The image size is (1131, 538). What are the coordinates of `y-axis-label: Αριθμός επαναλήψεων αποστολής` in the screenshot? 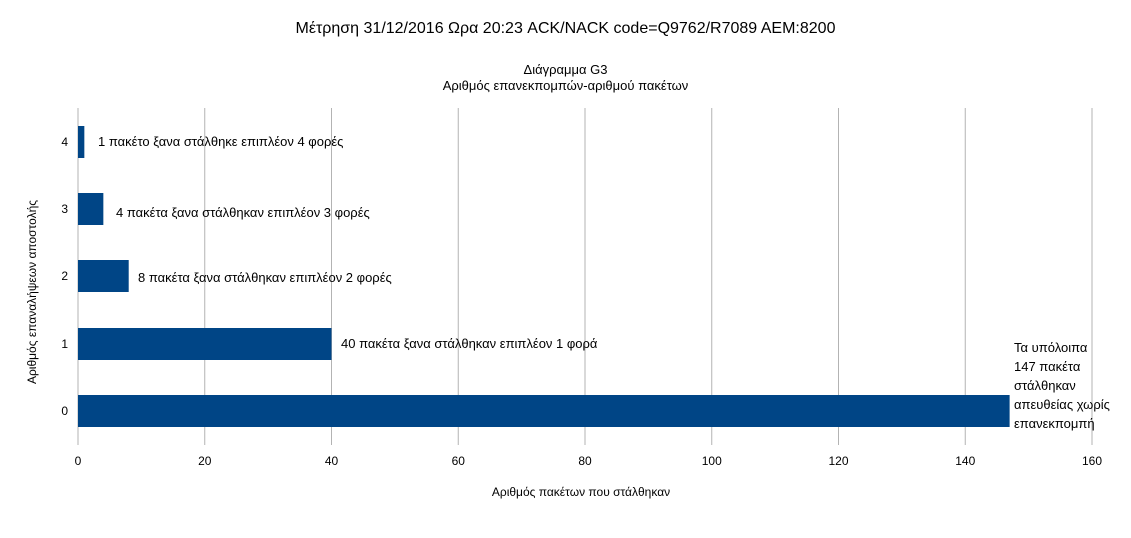 It's located at (32, 292).